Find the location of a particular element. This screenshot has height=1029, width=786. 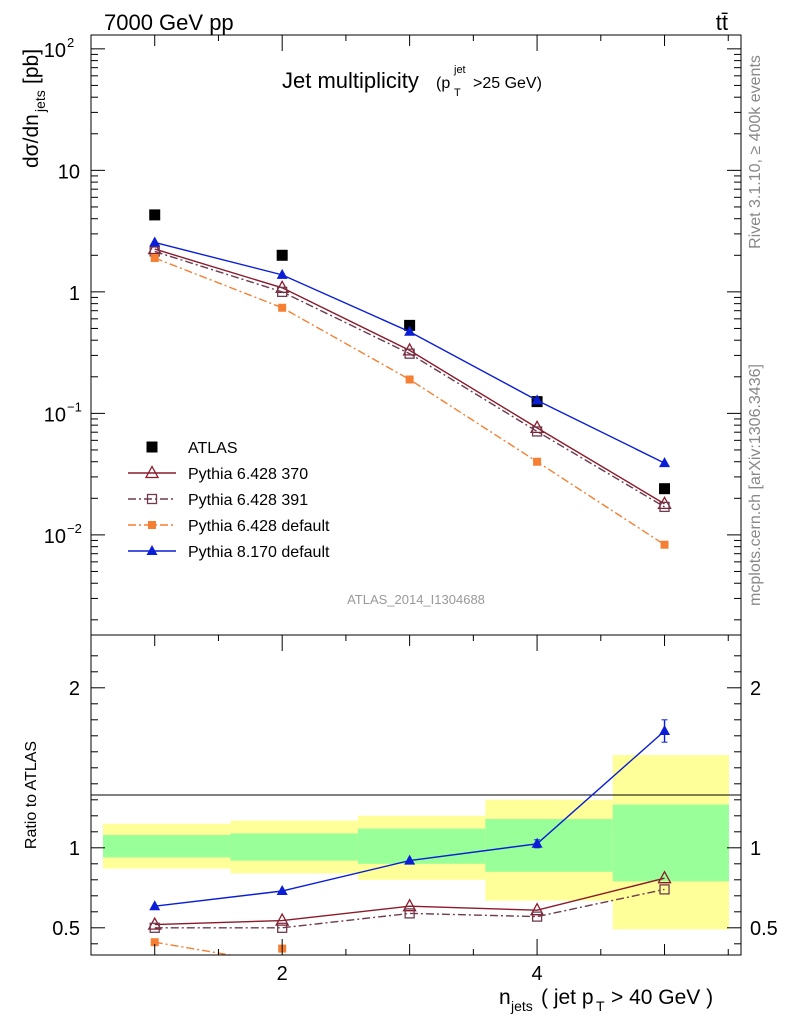

ratio-y-axis-label: Ratio to ATLAS is located at coordinates (31, 795).